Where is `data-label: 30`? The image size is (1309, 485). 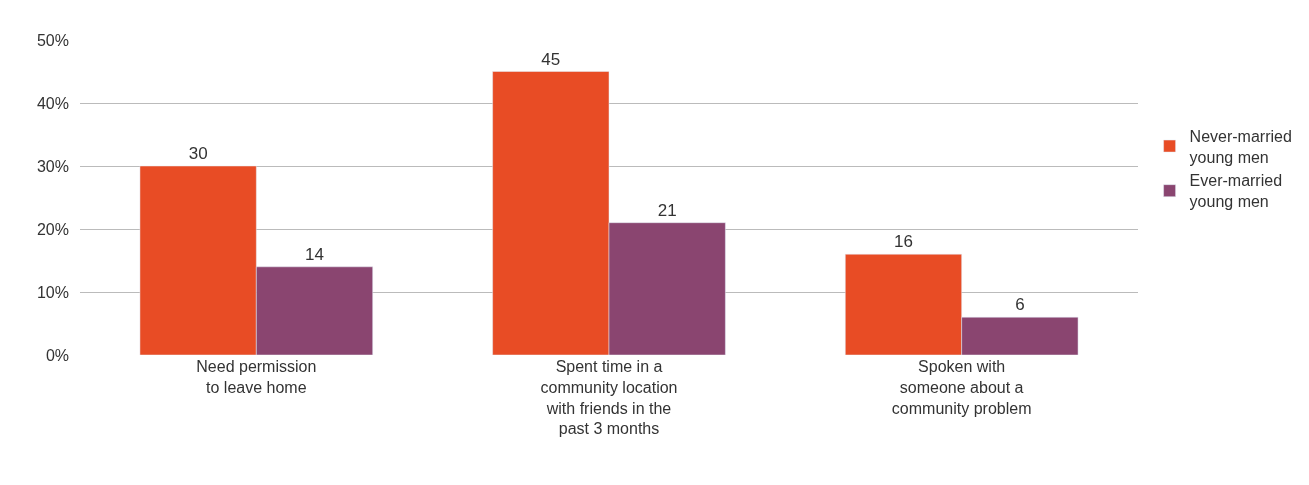 data-label: 30 is located at coordinates (198, 153).